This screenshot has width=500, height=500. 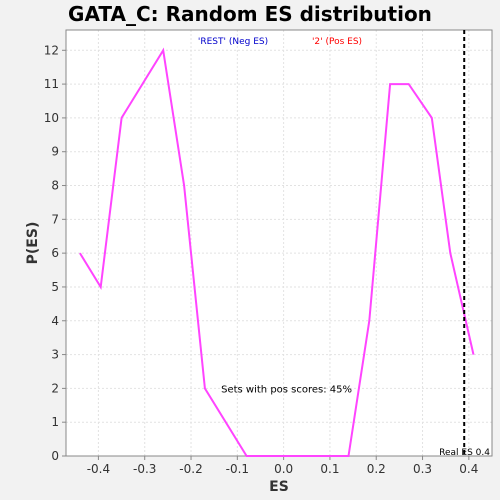 I want to click on x-tick-label: -0.2, so click(x=190, y=469).